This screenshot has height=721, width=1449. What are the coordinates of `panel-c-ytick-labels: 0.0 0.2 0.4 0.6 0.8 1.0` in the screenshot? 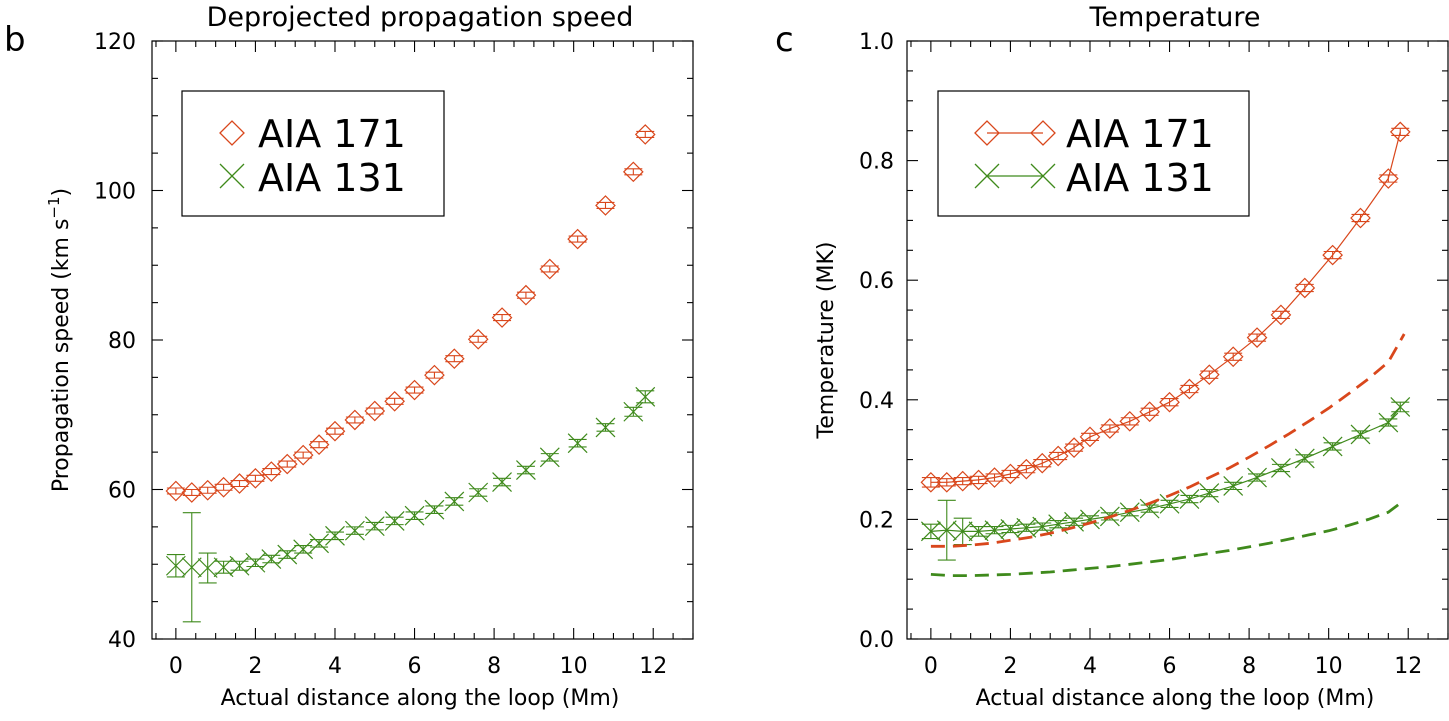 It's located at (876, 341).